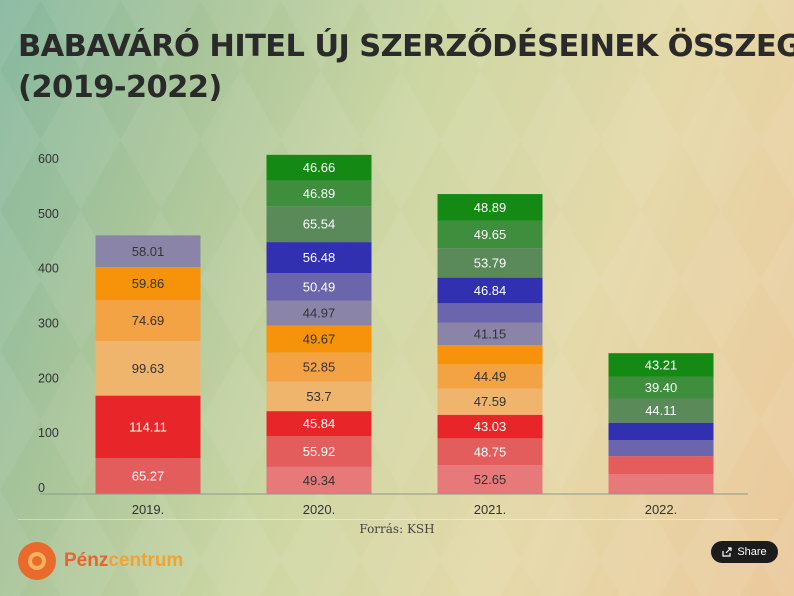 Image resolution: width=794 pixels, height=596 pixels. Describe the element at coordinates (727, 552) in the screenshot. I see `share-icon` at that location.